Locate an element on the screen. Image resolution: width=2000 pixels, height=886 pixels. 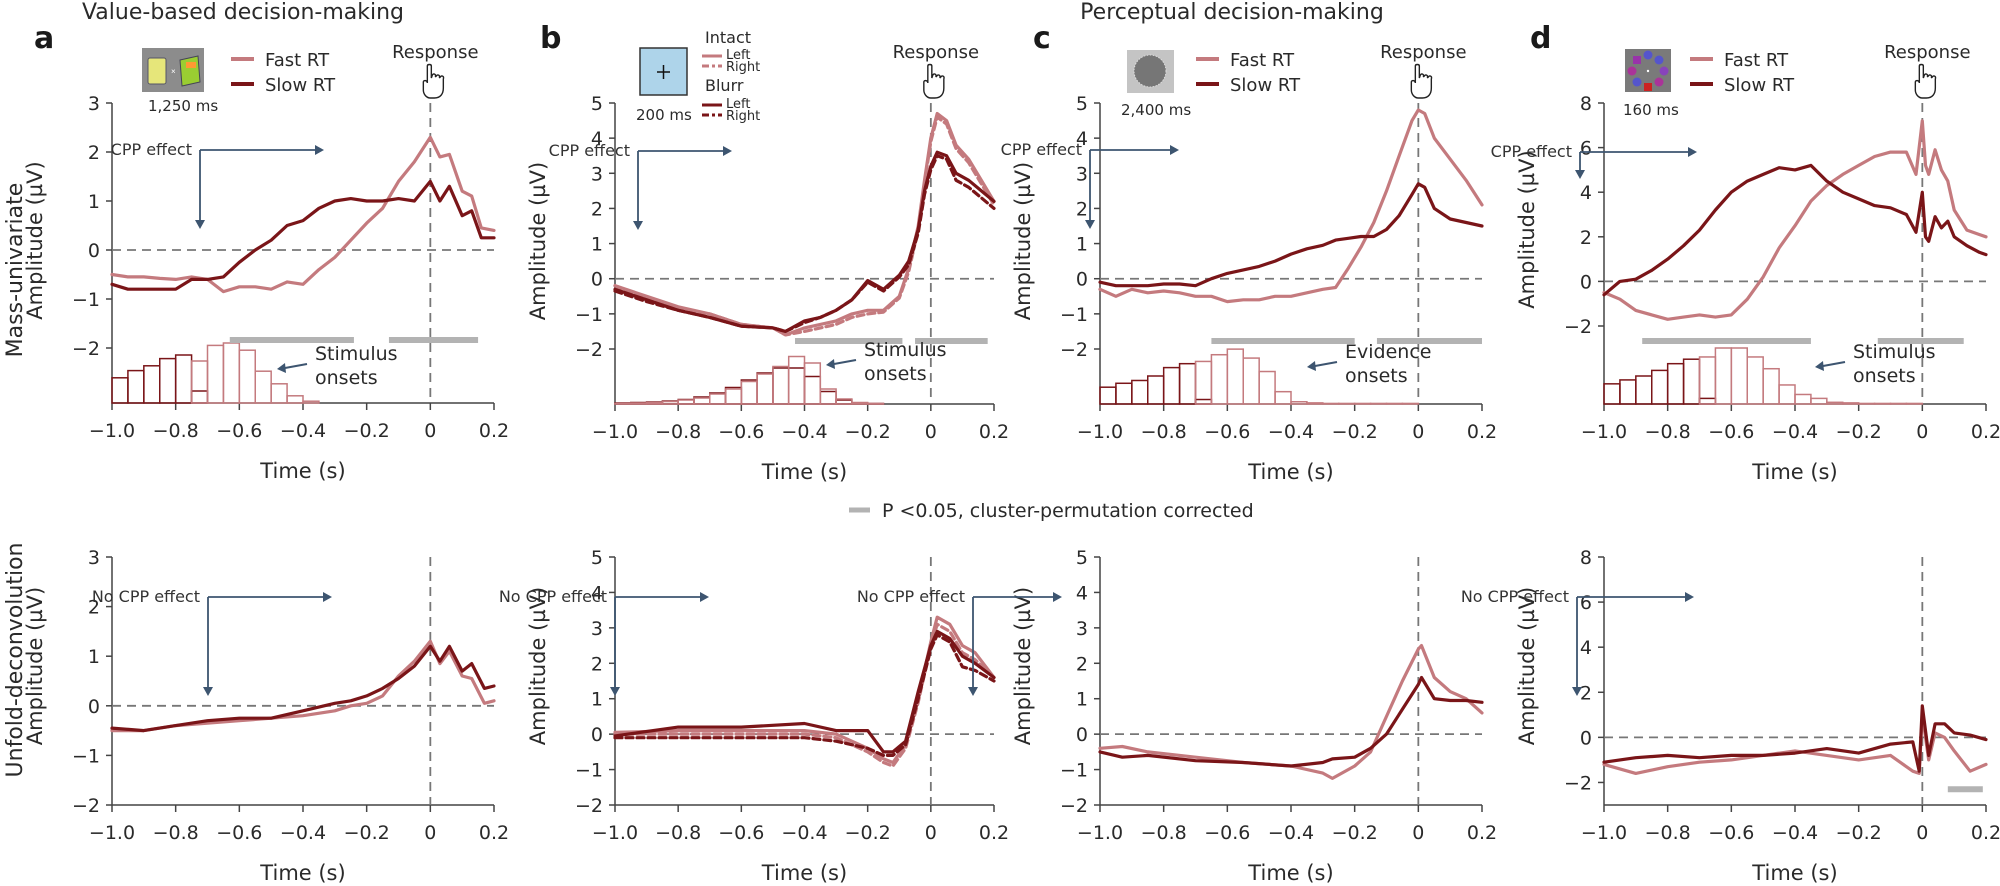
series-blurr-left is located at coordinates (804, 691).